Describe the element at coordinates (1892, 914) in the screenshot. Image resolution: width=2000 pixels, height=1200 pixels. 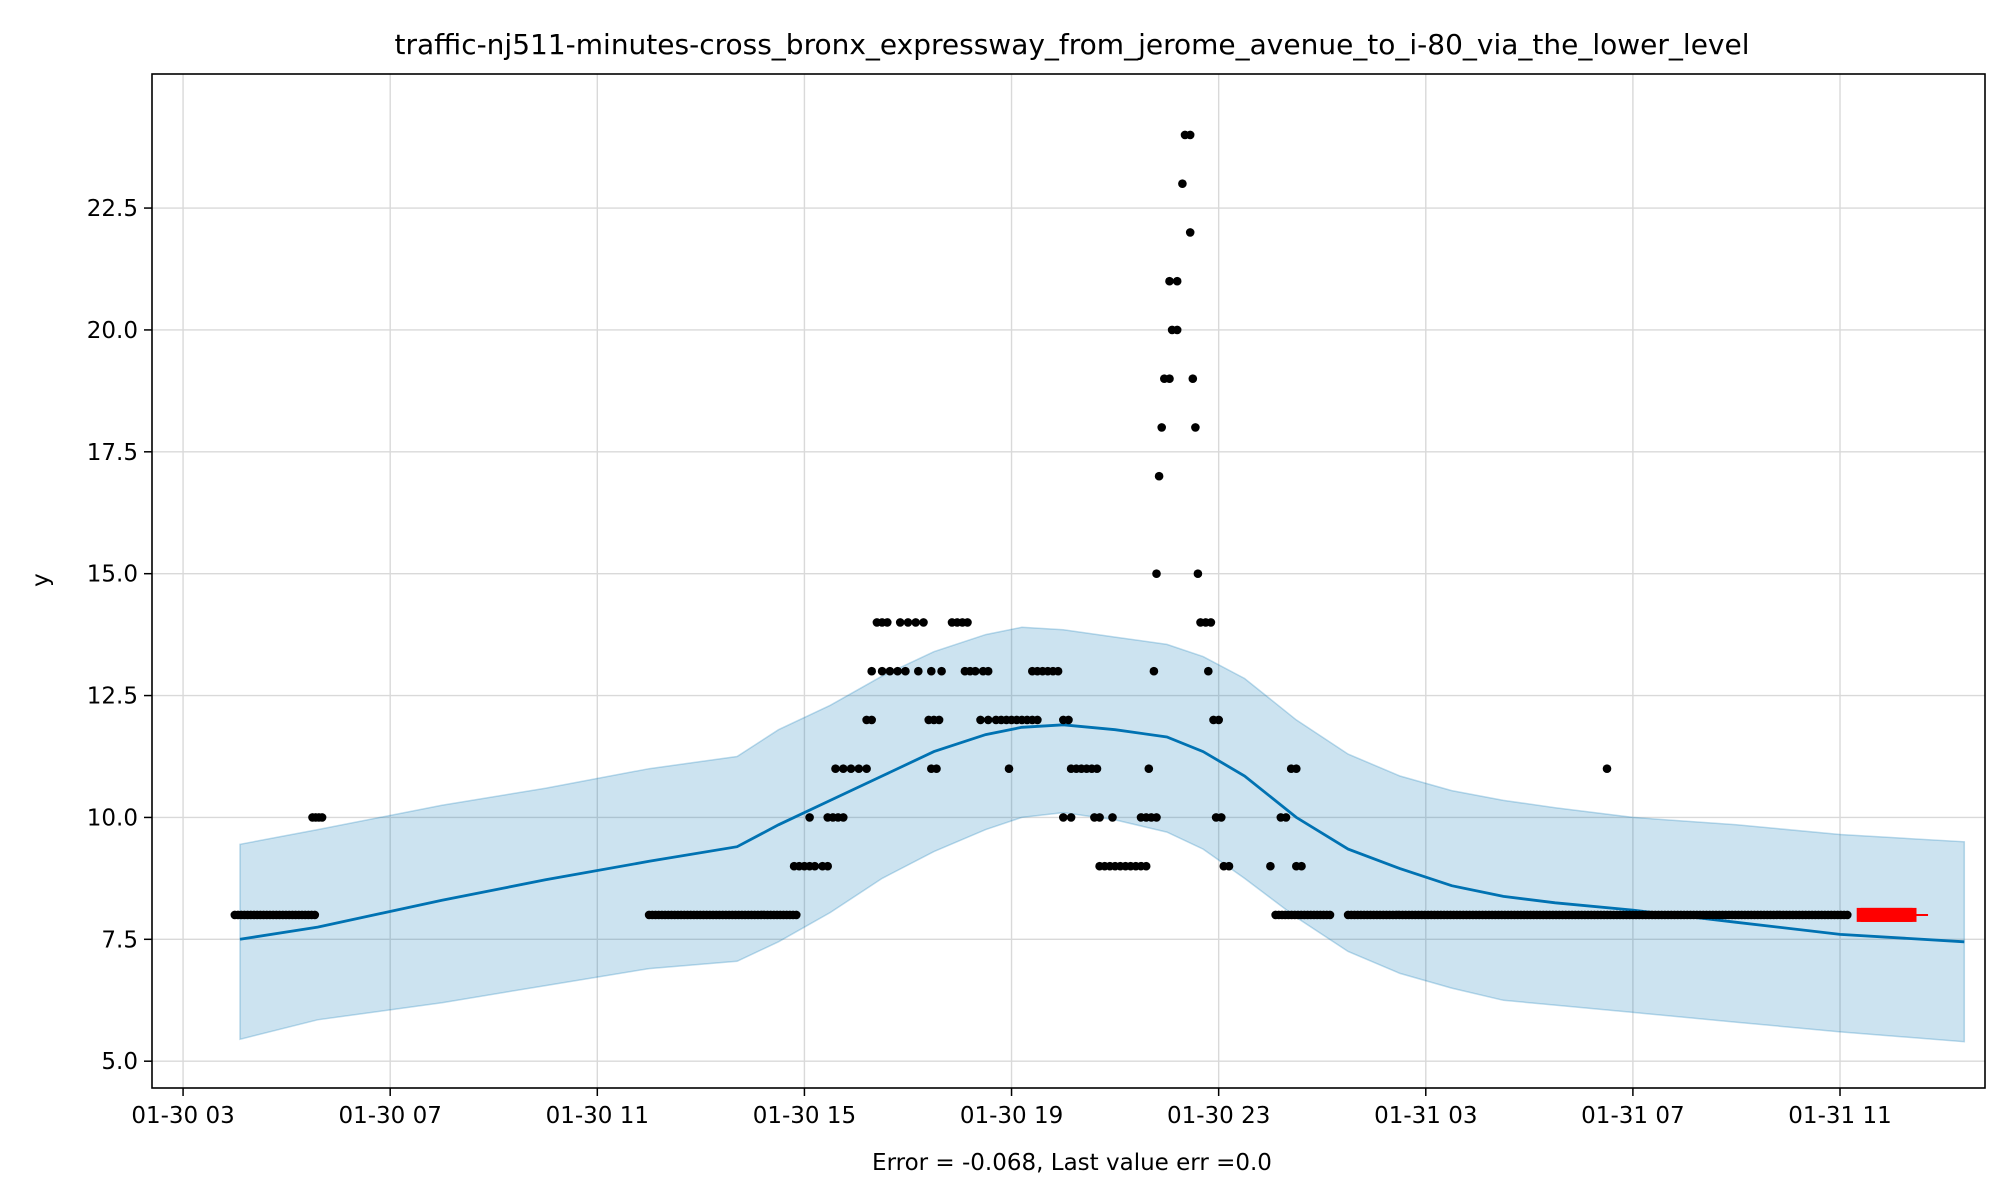
I see `last-value-points` at that location.